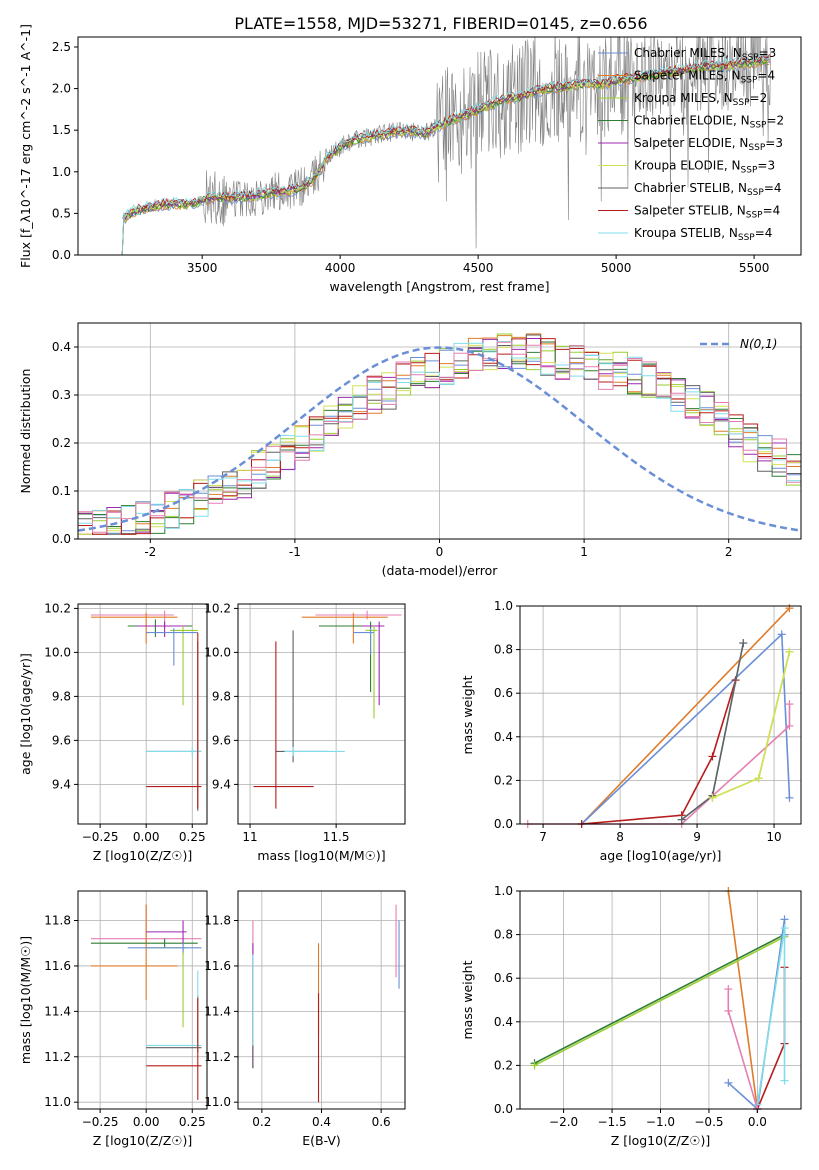 This screenshot has height=1170, width=819. I want to click on x-tick-label: -1, so click(295, 552).